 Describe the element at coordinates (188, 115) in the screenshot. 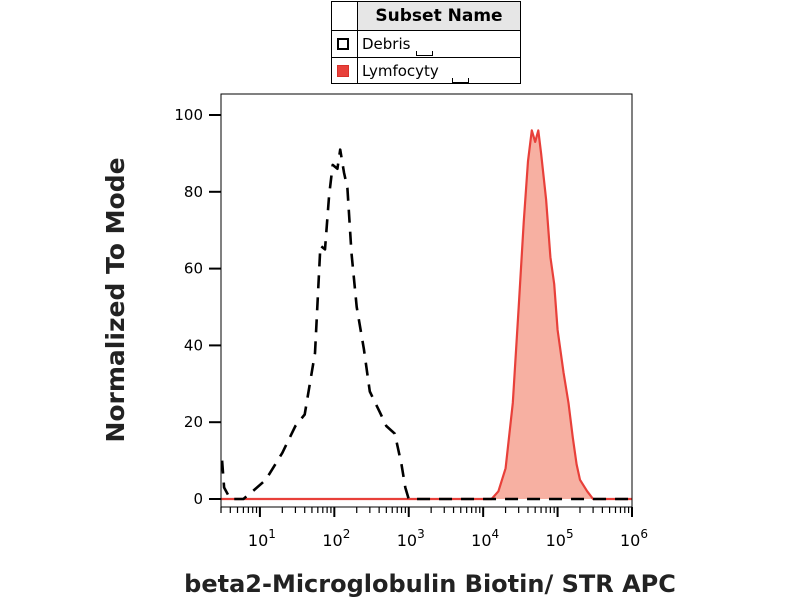

I see `y-tick-label-100: 100` at that location.